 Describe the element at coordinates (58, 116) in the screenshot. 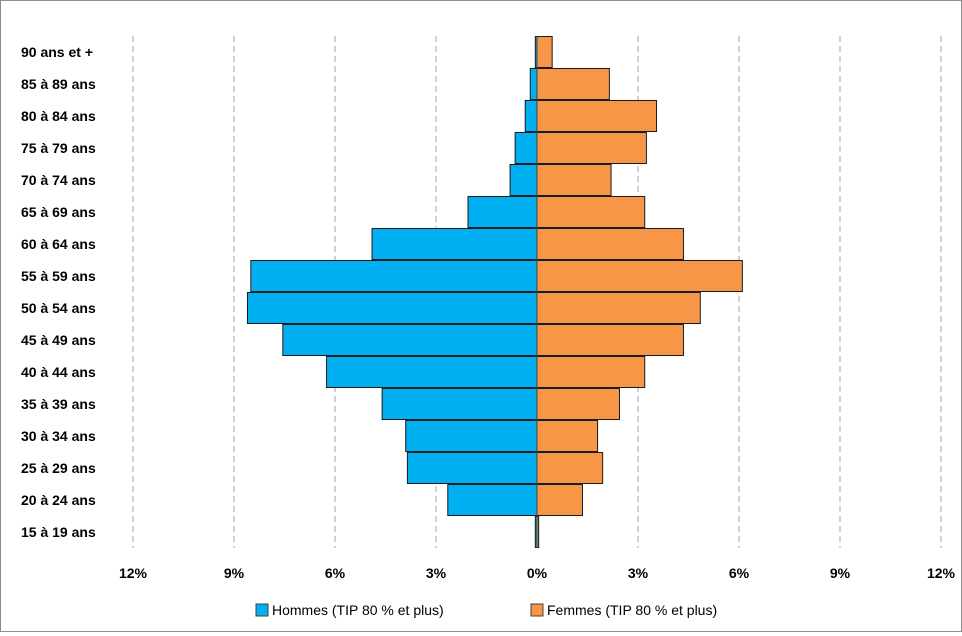

I see `category-label: 80 à 84 ans` at that location.